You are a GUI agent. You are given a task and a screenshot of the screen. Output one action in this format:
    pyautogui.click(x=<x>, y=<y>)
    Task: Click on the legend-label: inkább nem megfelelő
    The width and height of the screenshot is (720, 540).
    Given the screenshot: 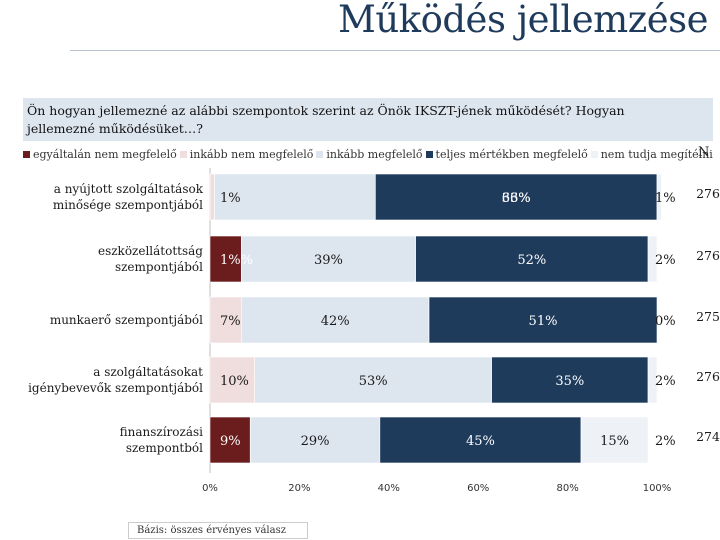 What is the action you would take?
    pyautogui.click(x=251, y=154)
    